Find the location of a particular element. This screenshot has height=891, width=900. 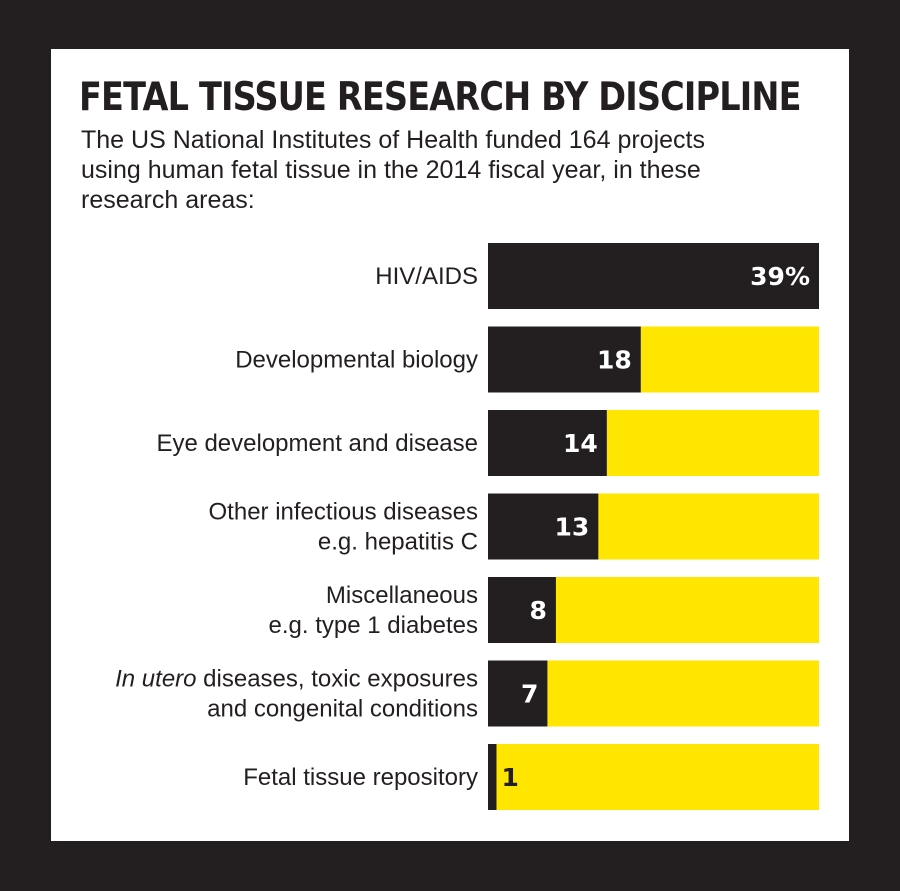

bar-value-label: 8 is located at coordinates (537, 610).